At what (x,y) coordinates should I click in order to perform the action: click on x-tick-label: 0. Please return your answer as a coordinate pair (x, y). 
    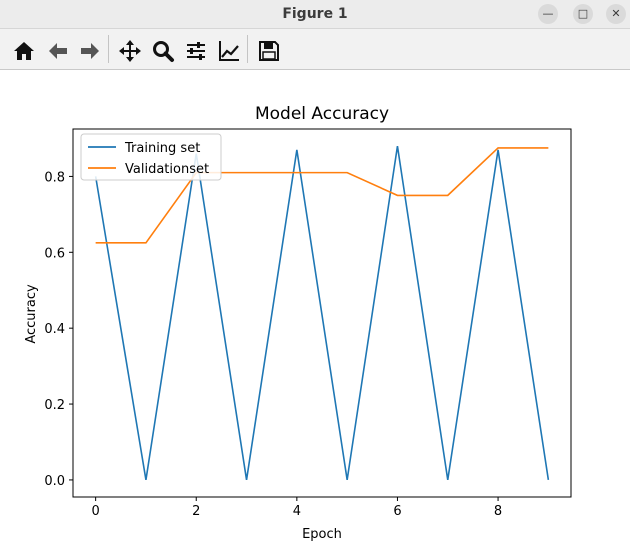
    Looking at the image, I should click on (95, 511).